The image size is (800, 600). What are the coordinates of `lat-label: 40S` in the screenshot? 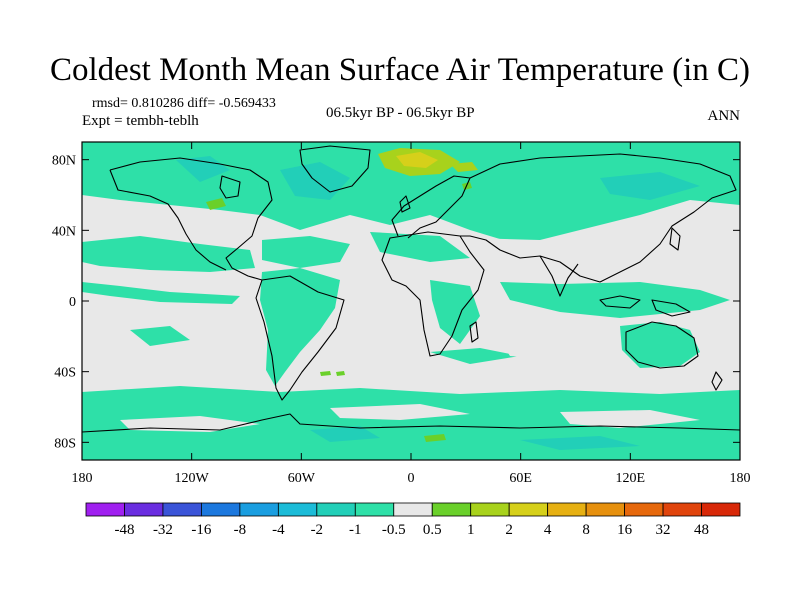 It's located at (65, 373).